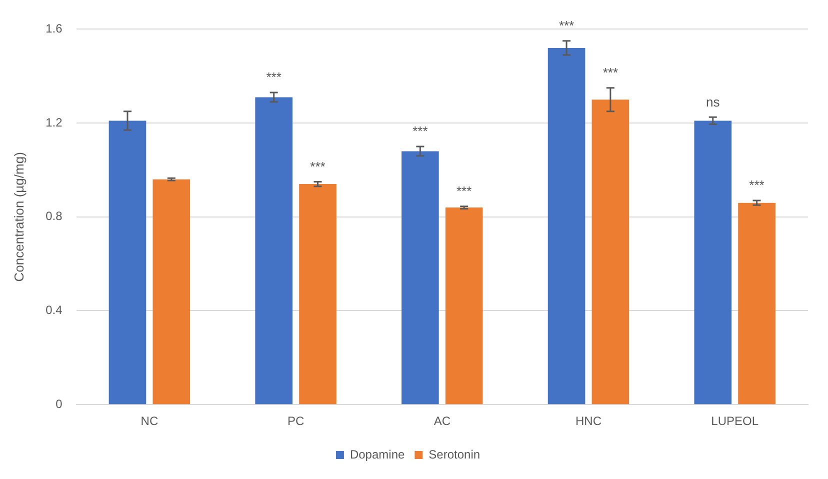 The width and height of the screenshot is (828, 479). What do you see at coordinates (588, 421) in the screenshot?
I see `x-tick-label: HNC` at bounding box center [588, 421].